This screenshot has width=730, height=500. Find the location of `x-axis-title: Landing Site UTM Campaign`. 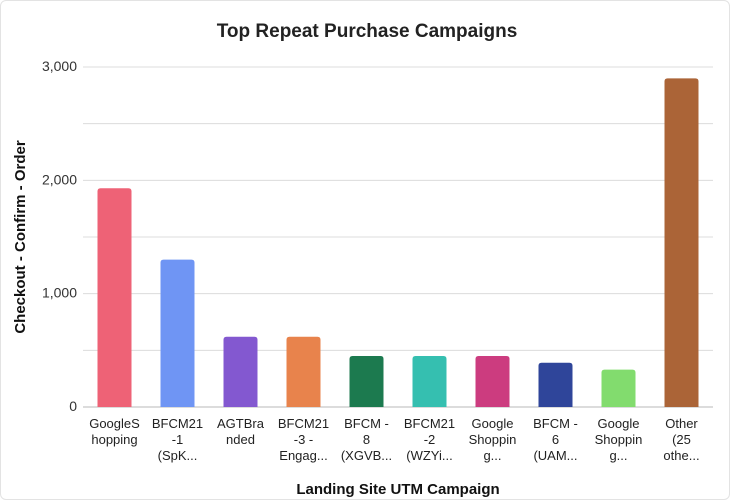

x-axis-title: Landing Site UTM Campaign is located at coordinates (397, 489).